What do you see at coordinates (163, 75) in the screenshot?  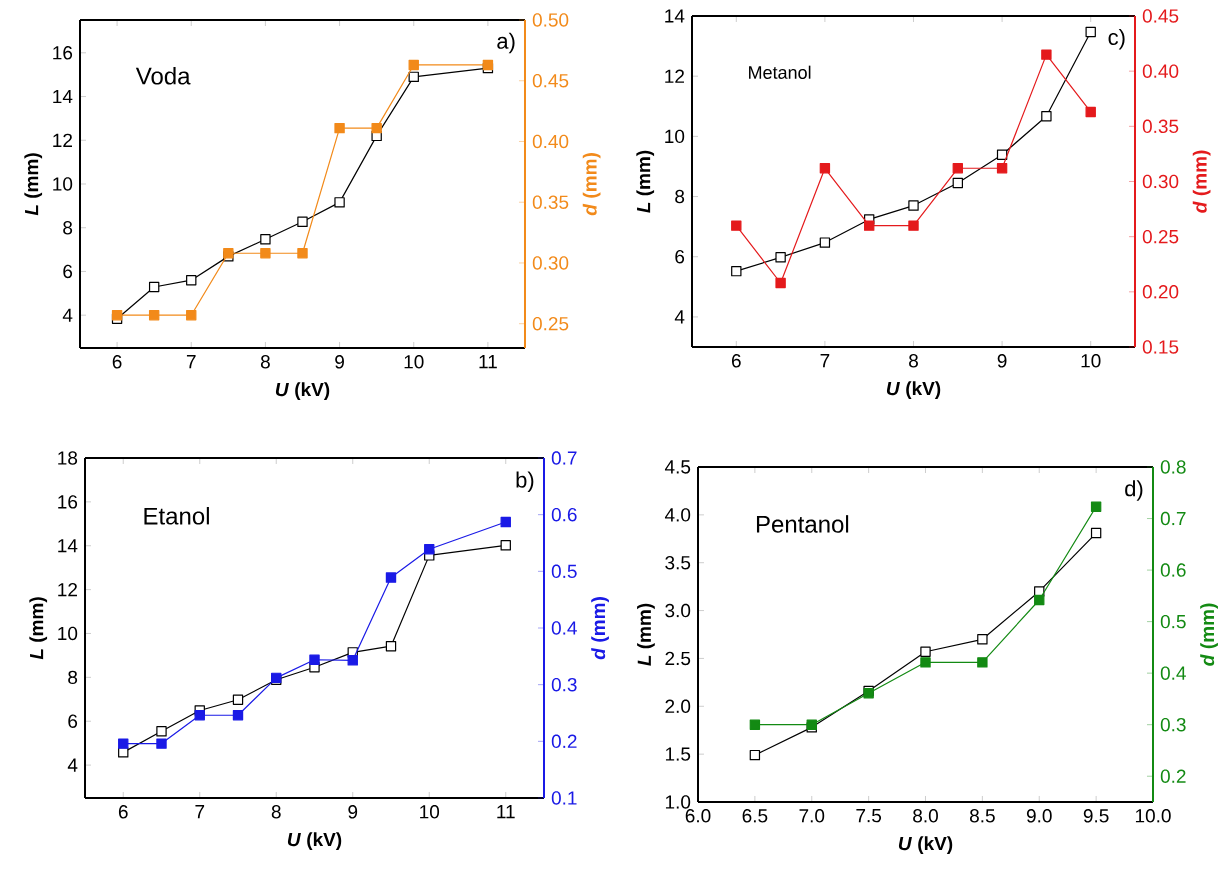 I see `annotation: Voda` at bounding box center [163, 75].